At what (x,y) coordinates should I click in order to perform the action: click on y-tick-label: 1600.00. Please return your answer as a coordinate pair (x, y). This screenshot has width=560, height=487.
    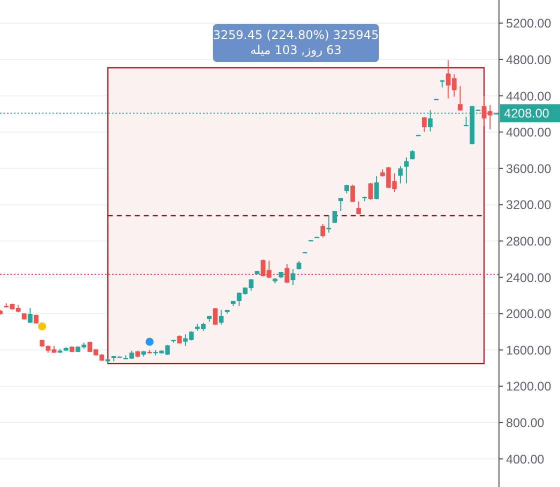
    Looking at the image, I should click on (529, 350).